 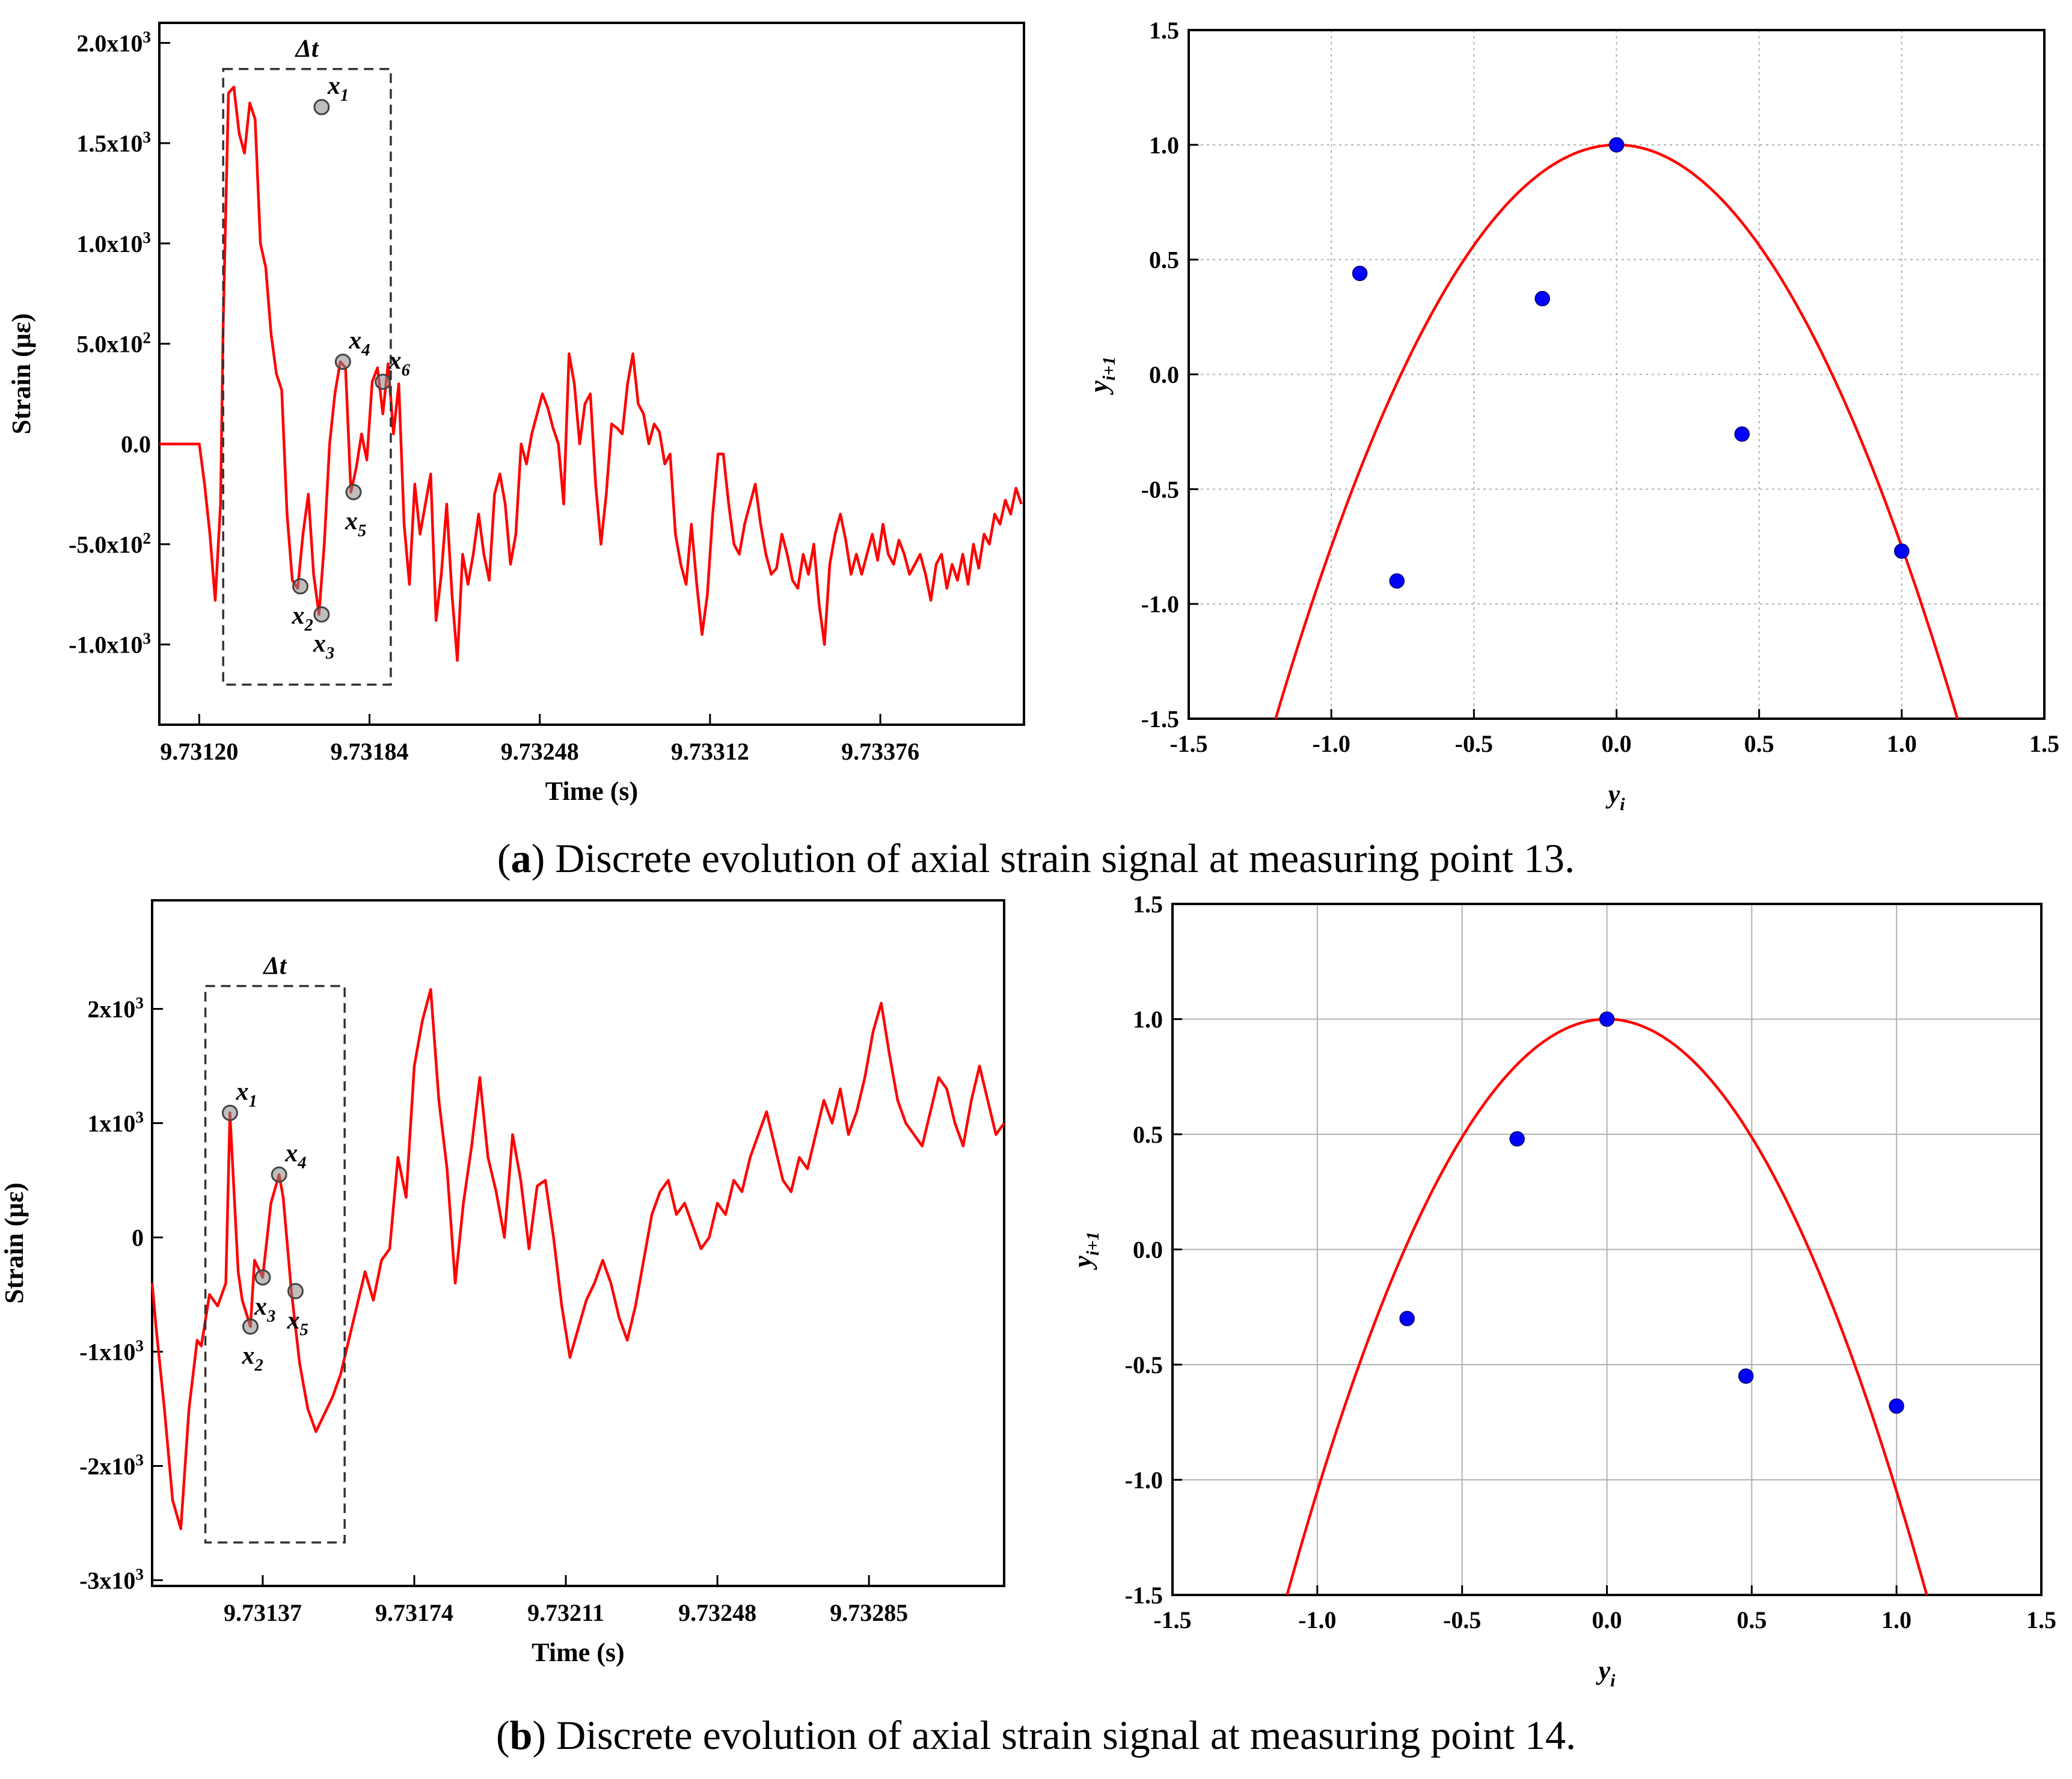 What do you see at coordinates (359, 343) in the screenshot?
I see `marker-label-x4: x4` at bounding box center [359, 343].